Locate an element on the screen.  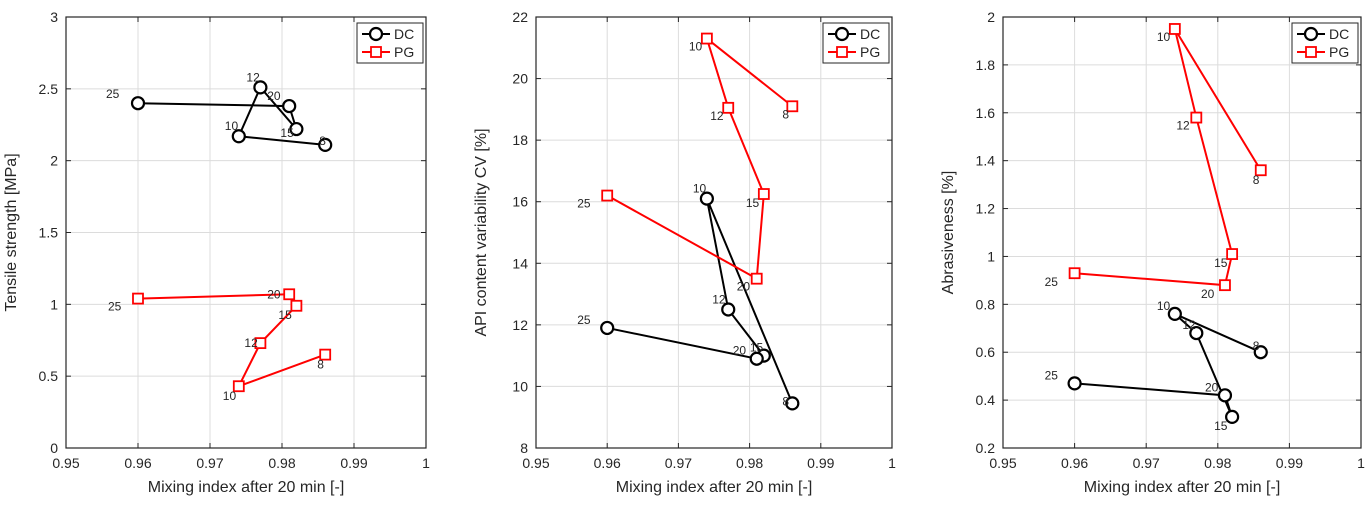
x-tick-label: 0.97 is located at coordinates (678, 463).